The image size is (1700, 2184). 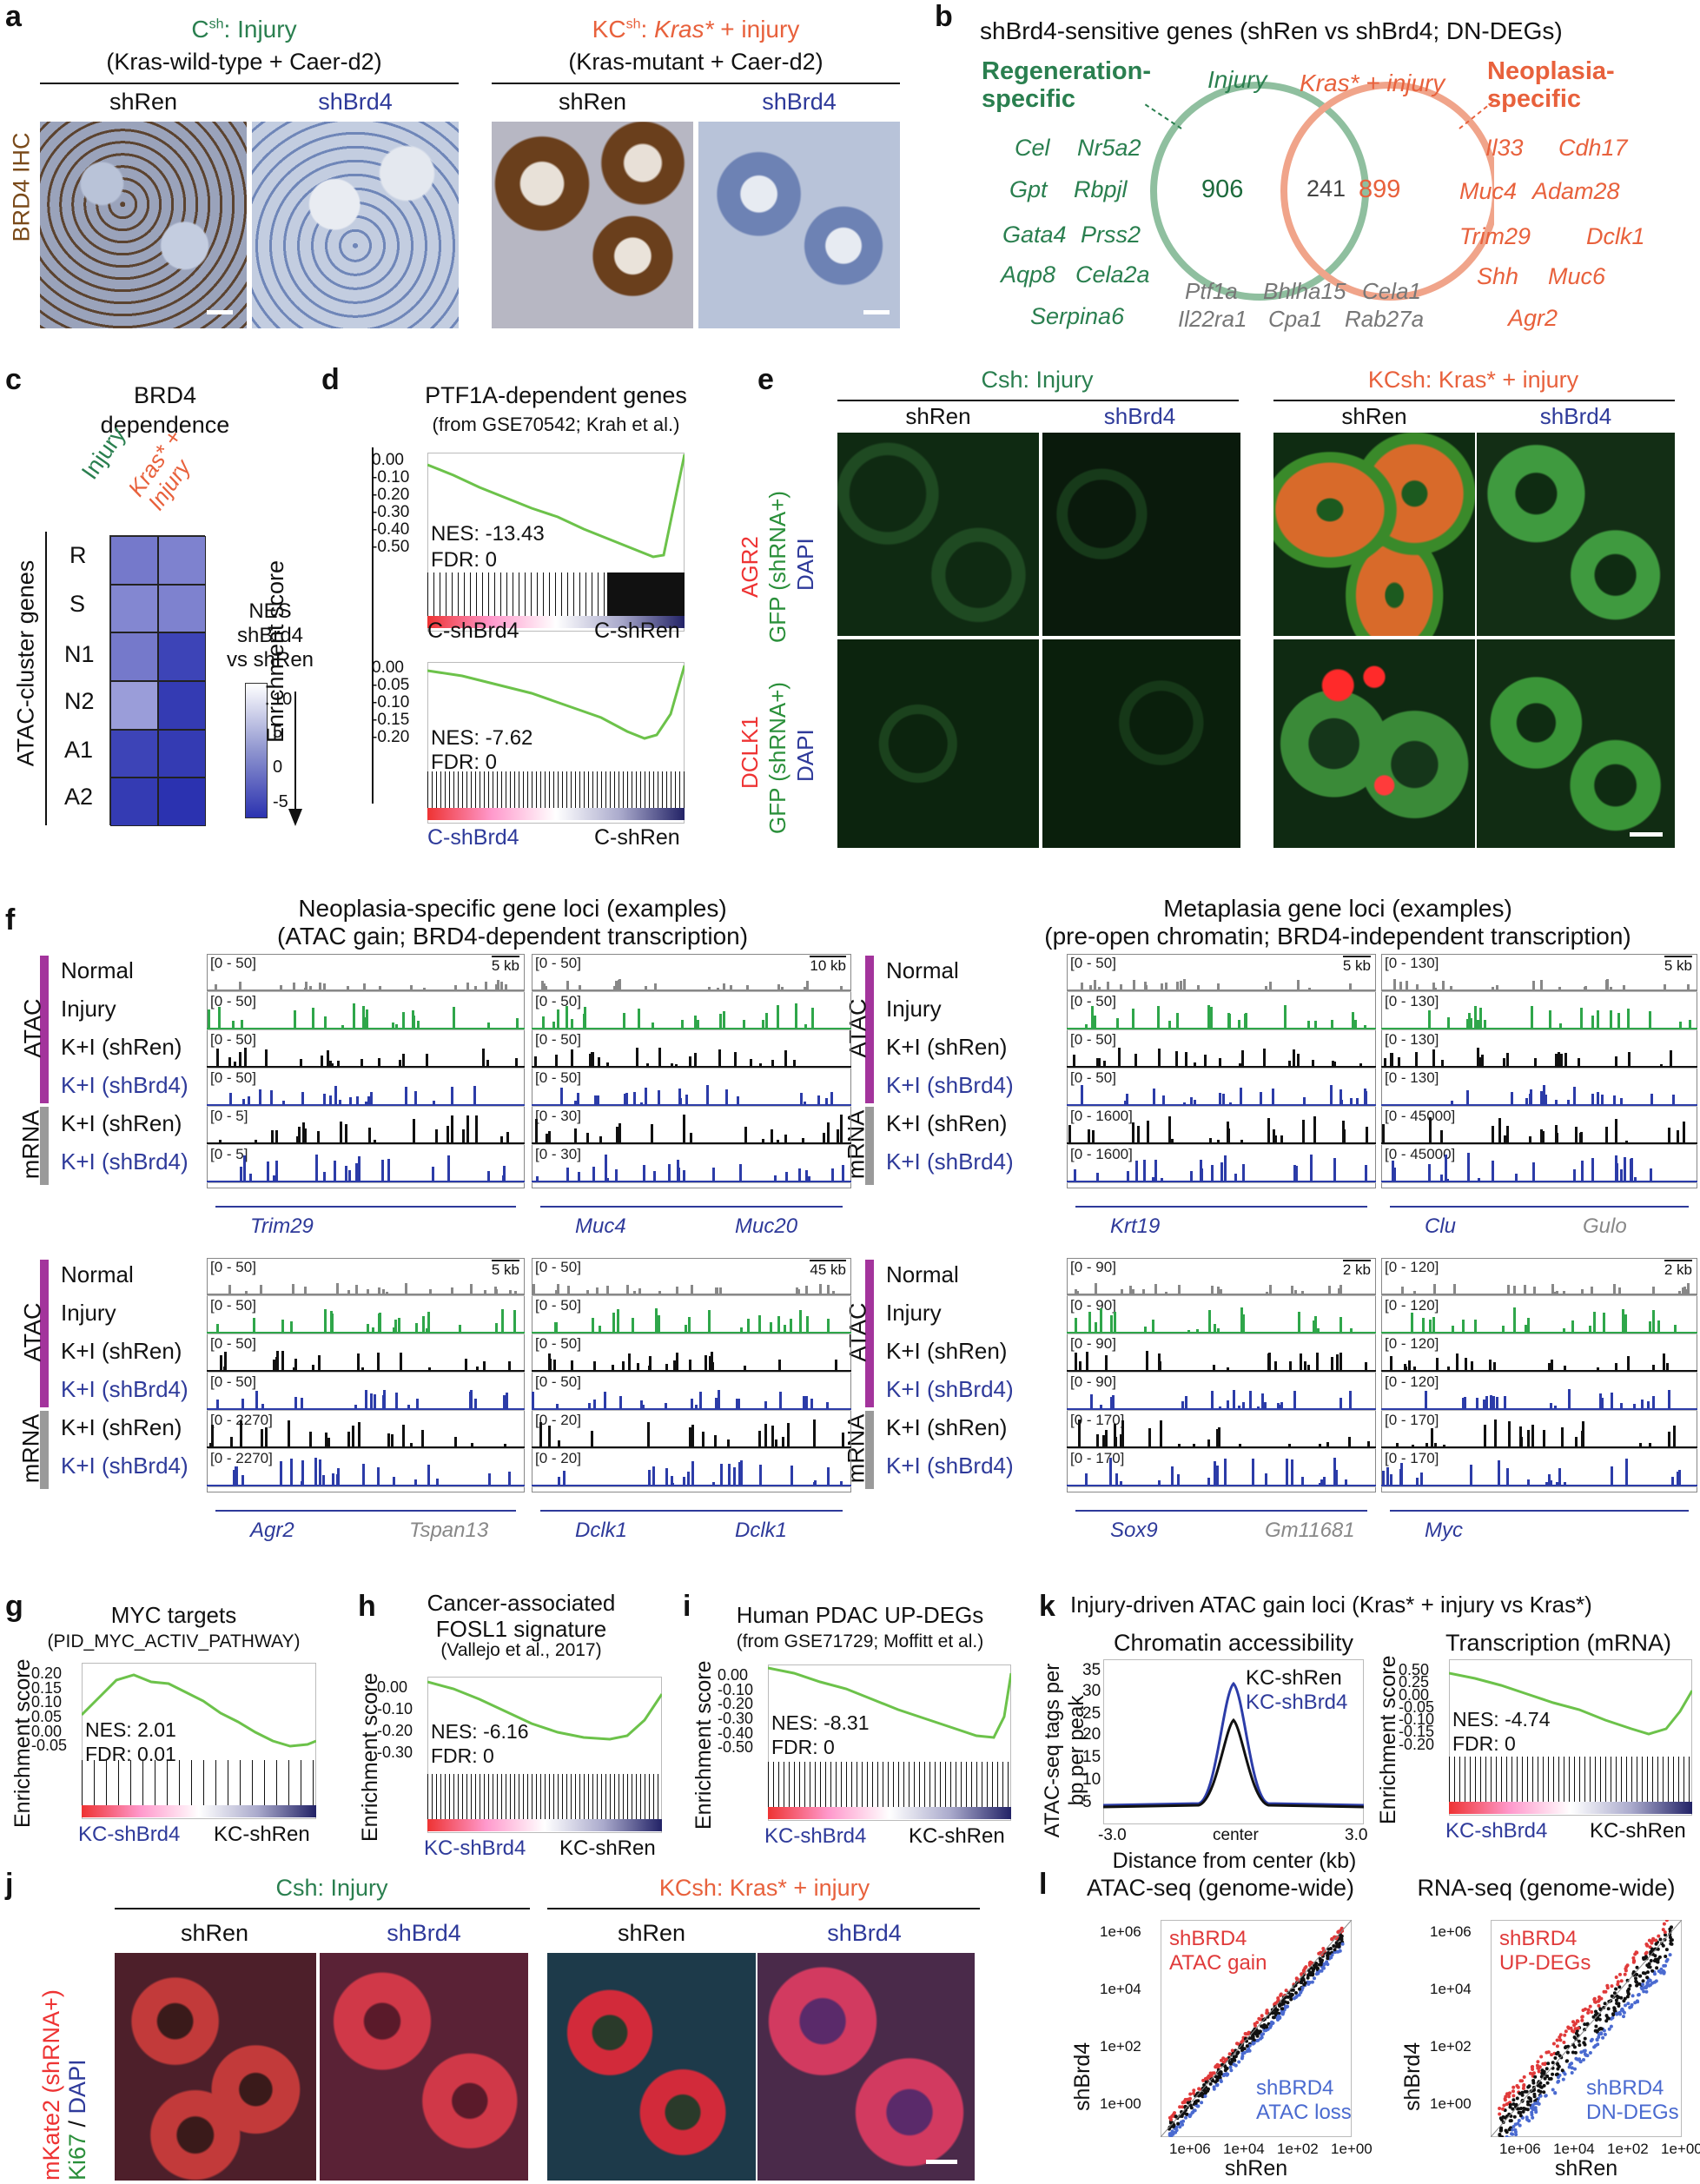 I want to click on panel-k-legend-shren: KC-shRen, so click(x=1294, y=1678).